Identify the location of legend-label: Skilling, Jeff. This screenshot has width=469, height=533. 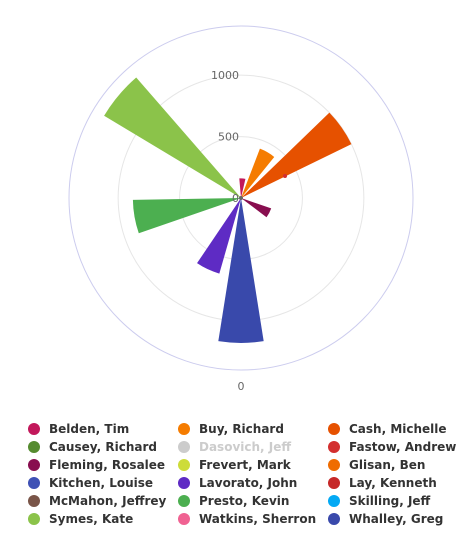
(390, 501).